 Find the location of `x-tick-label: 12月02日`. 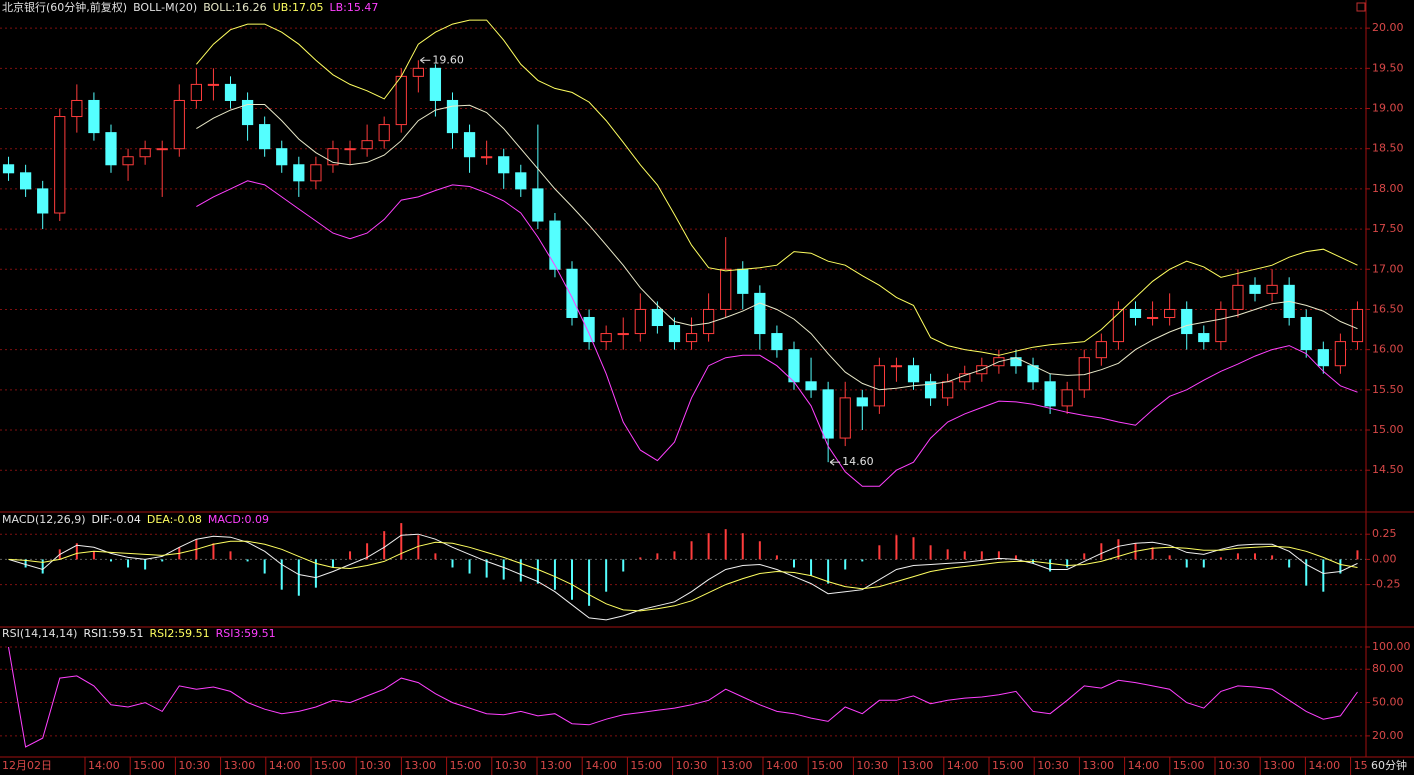

x-tick-label: 12月02日 is located at coordinates (27, 765).